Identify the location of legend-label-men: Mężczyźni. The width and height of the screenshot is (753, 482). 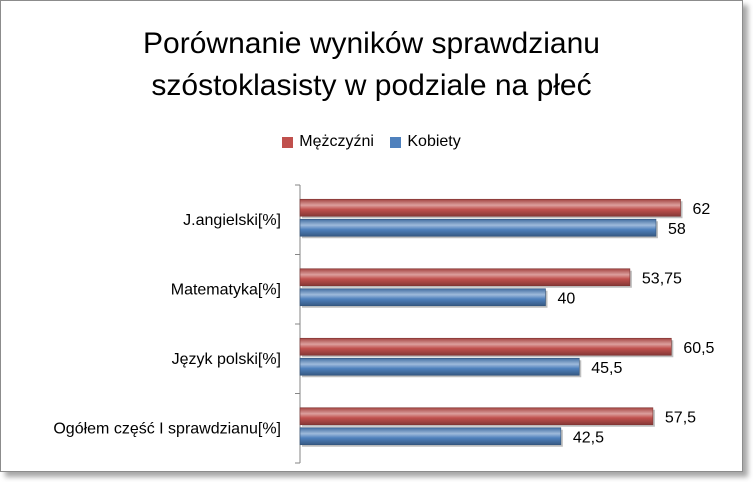
(336, 141).